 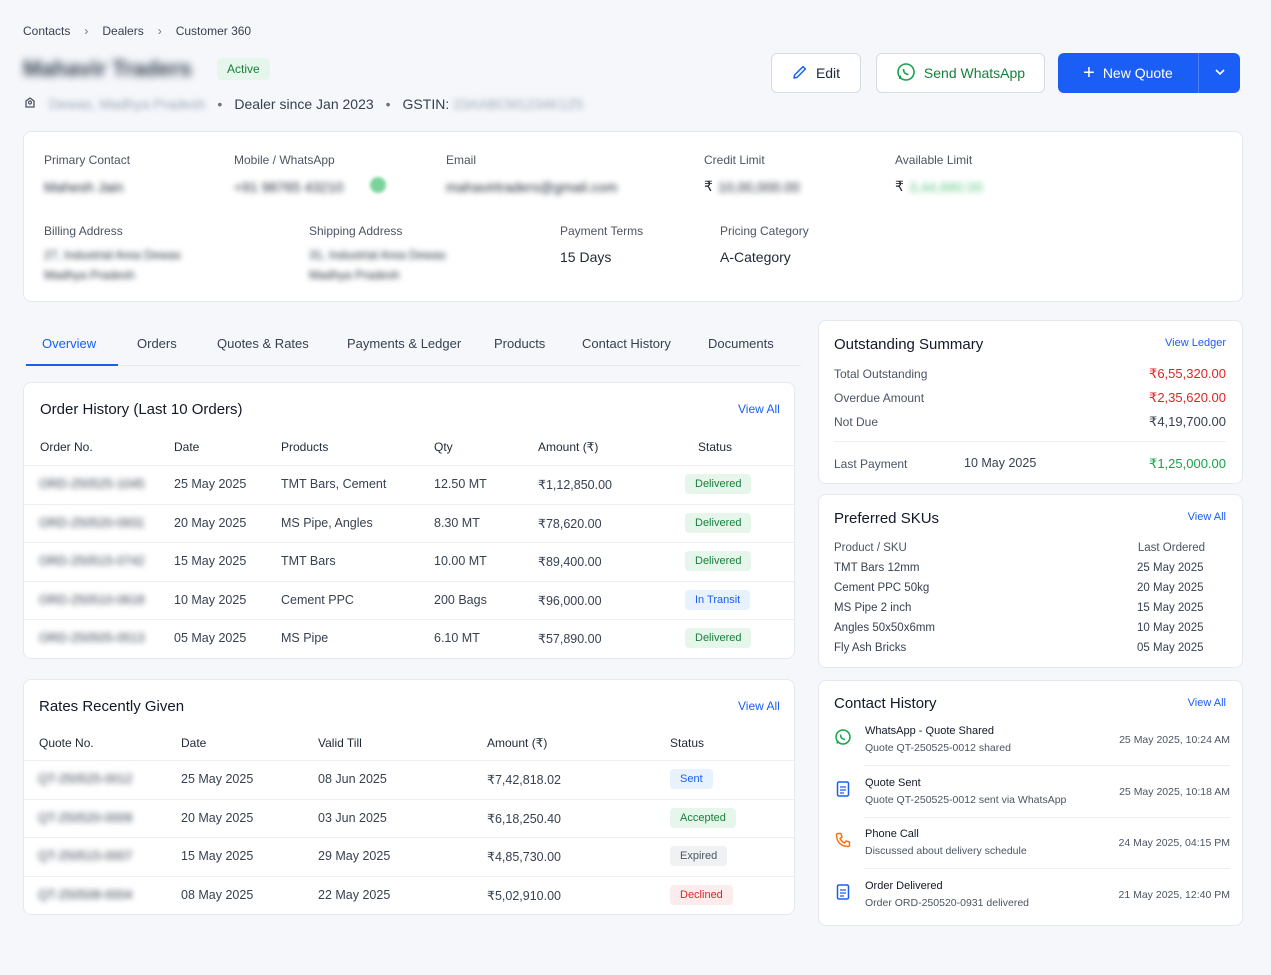 What do you see at coordinates (718, 599) in the screenshot?
I see `status-badge: In Transit` at bounding box center [718, 599].